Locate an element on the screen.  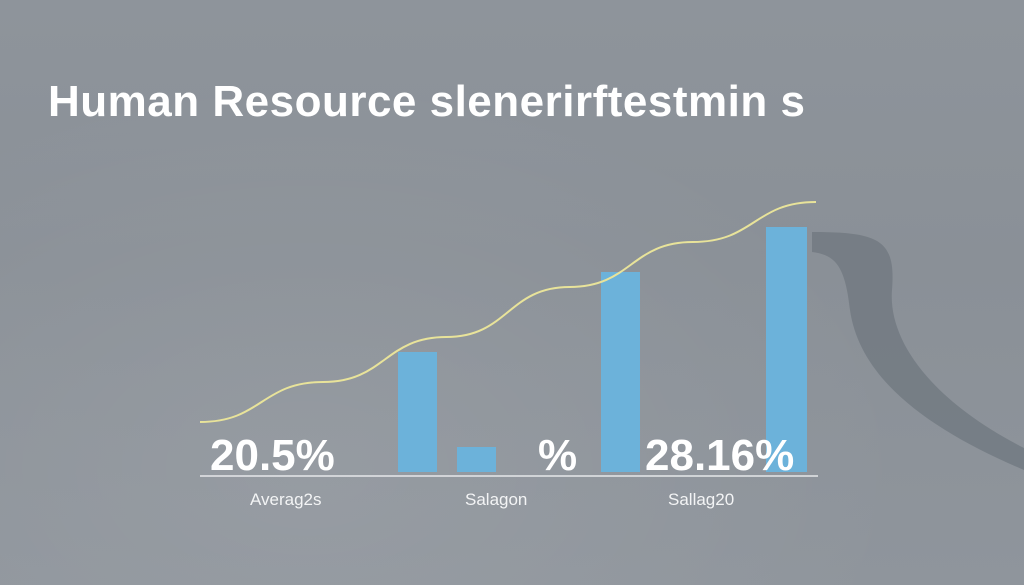
decorative-swoosh is located at coordinates (918, 351).